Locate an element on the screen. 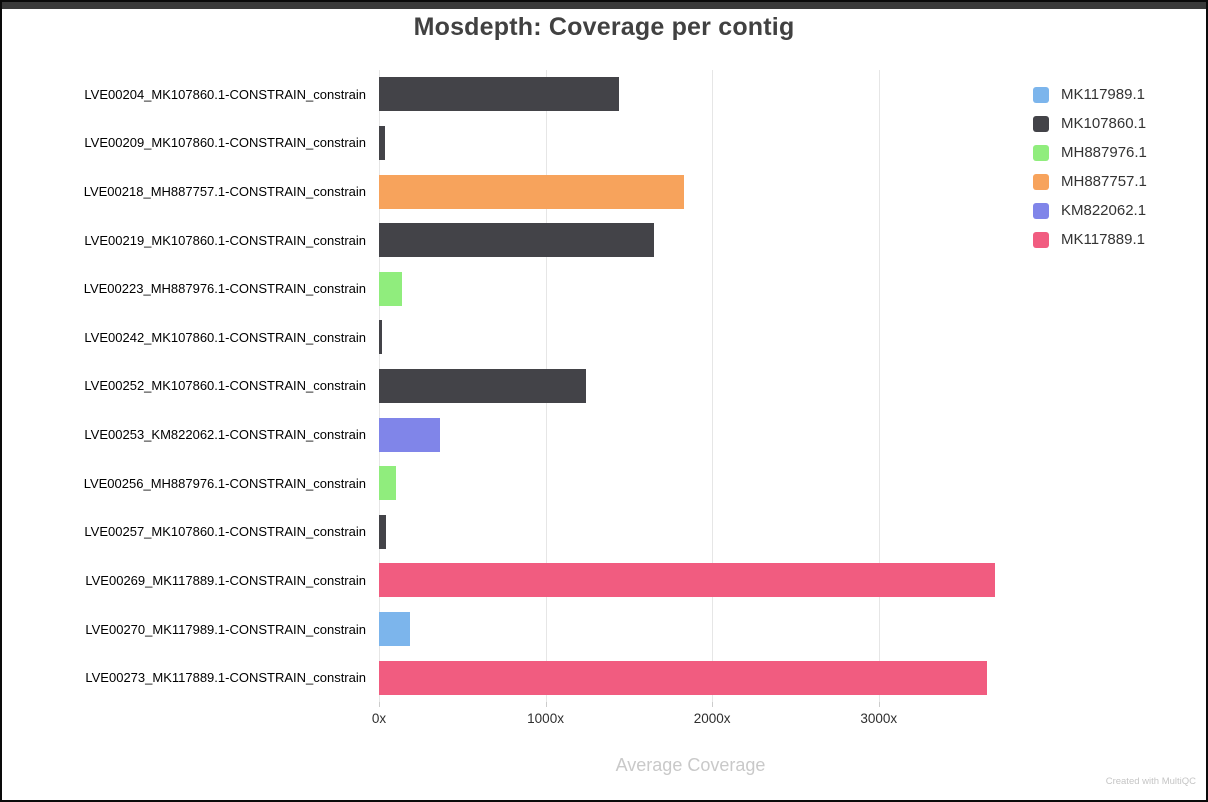  y-axis-label: LVE00204_MK107860.1-CONSTRAIN_constrain is located at coordinates (225, 94).